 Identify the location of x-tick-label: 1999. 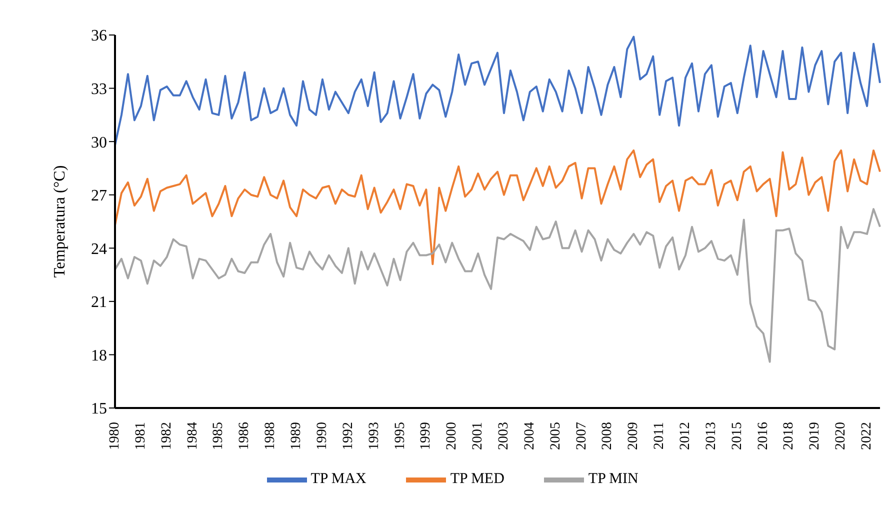
(426, 436).